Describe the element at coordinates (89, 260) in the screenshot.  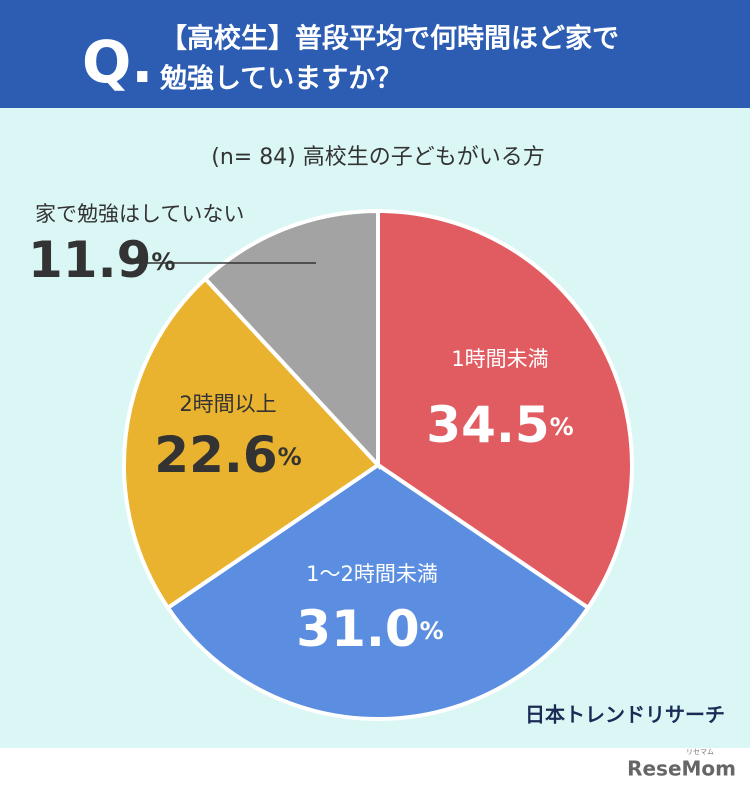
I see `value-number: 11.9` at that location.